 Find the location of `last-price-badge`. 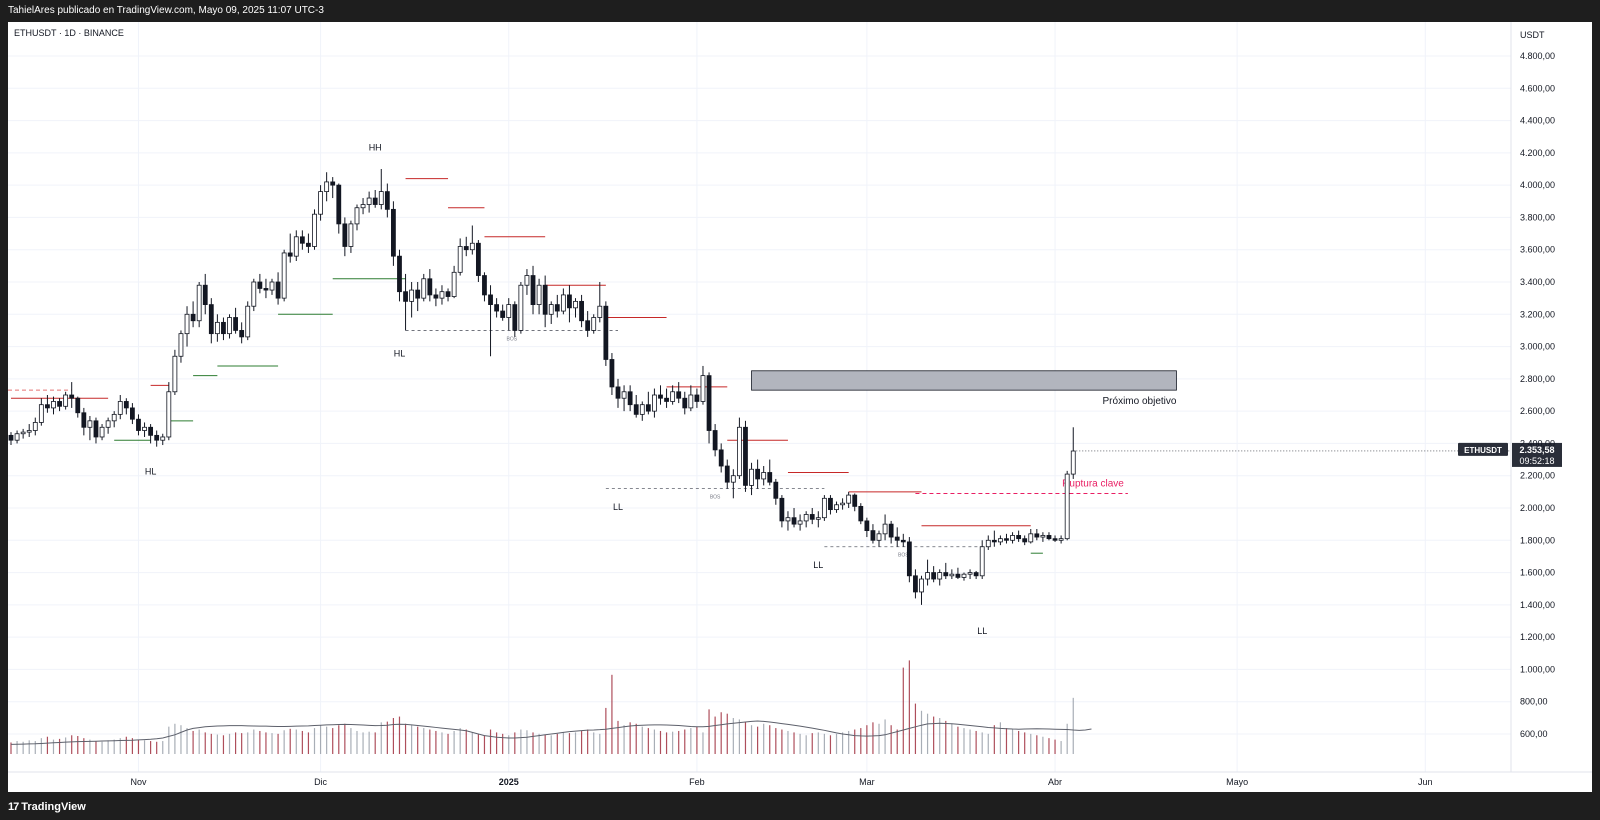

last-price-badge is located at coordinates (1537, 454).